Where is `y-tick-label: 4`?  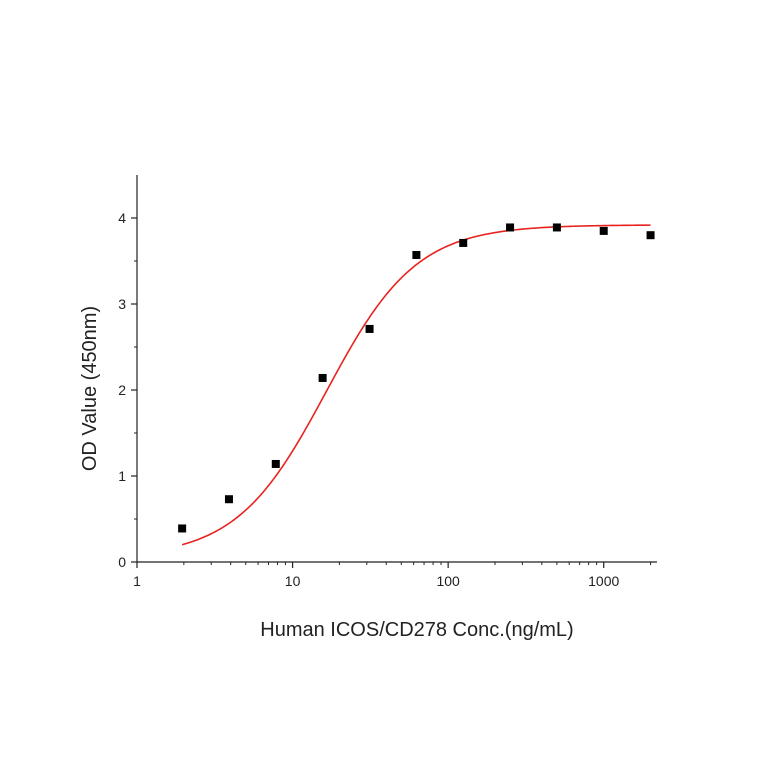
y-tick-label: 4 is located at coordinates (122, 218).